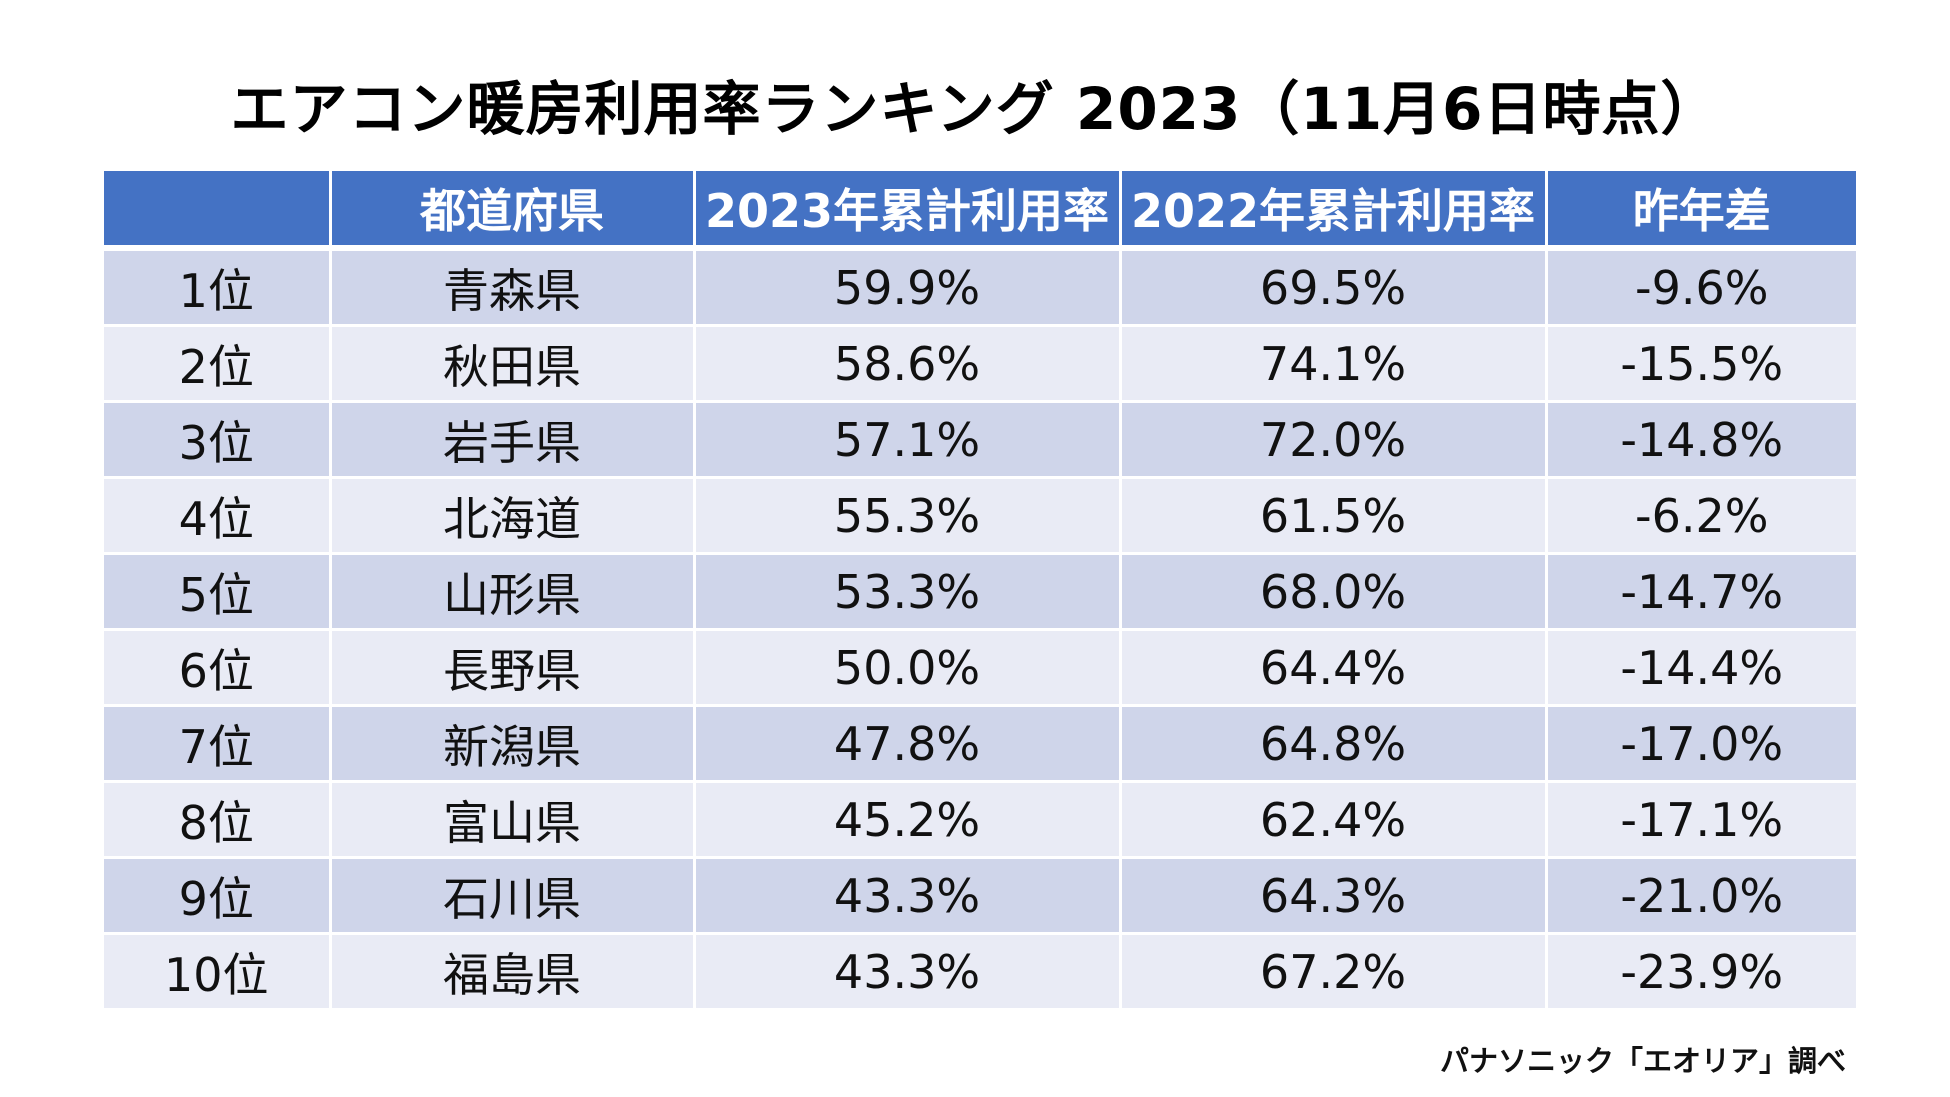  What do you see at coordinates (1701, 744) in the screenshot?
I see `diff-cell: -17.0%` at bounding box center [1701, 744].